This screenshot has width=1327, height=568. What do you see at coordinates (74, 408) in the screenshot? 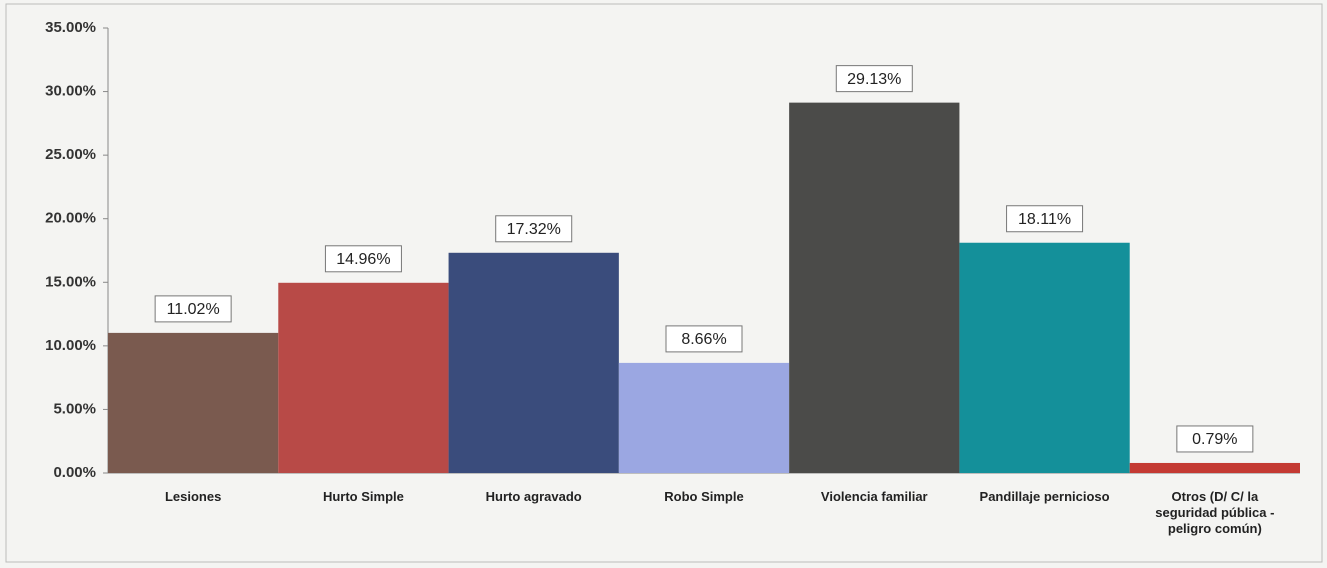
I see `y-tick-label: 5.00%` at bounding box center [74, 408].